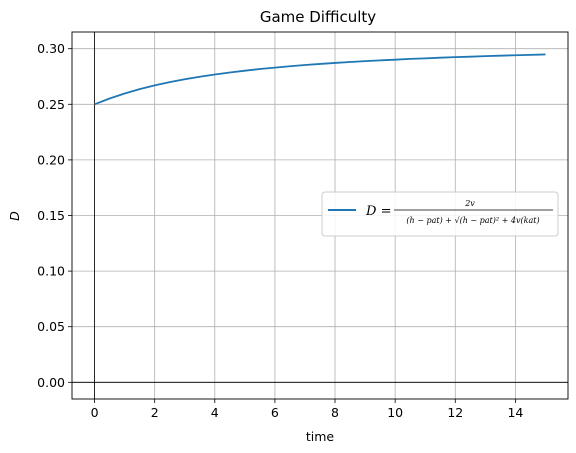 The height and width of the screenshot is (453, 576). What do you see at coordinates (472, 220) in the screenshot?
I see `svg-text:(h − pat) + √(h − pat)² + 4v(k: (h − pat) + √(h − pat)² + 4v(kat)` at bounding box center [472, 220].